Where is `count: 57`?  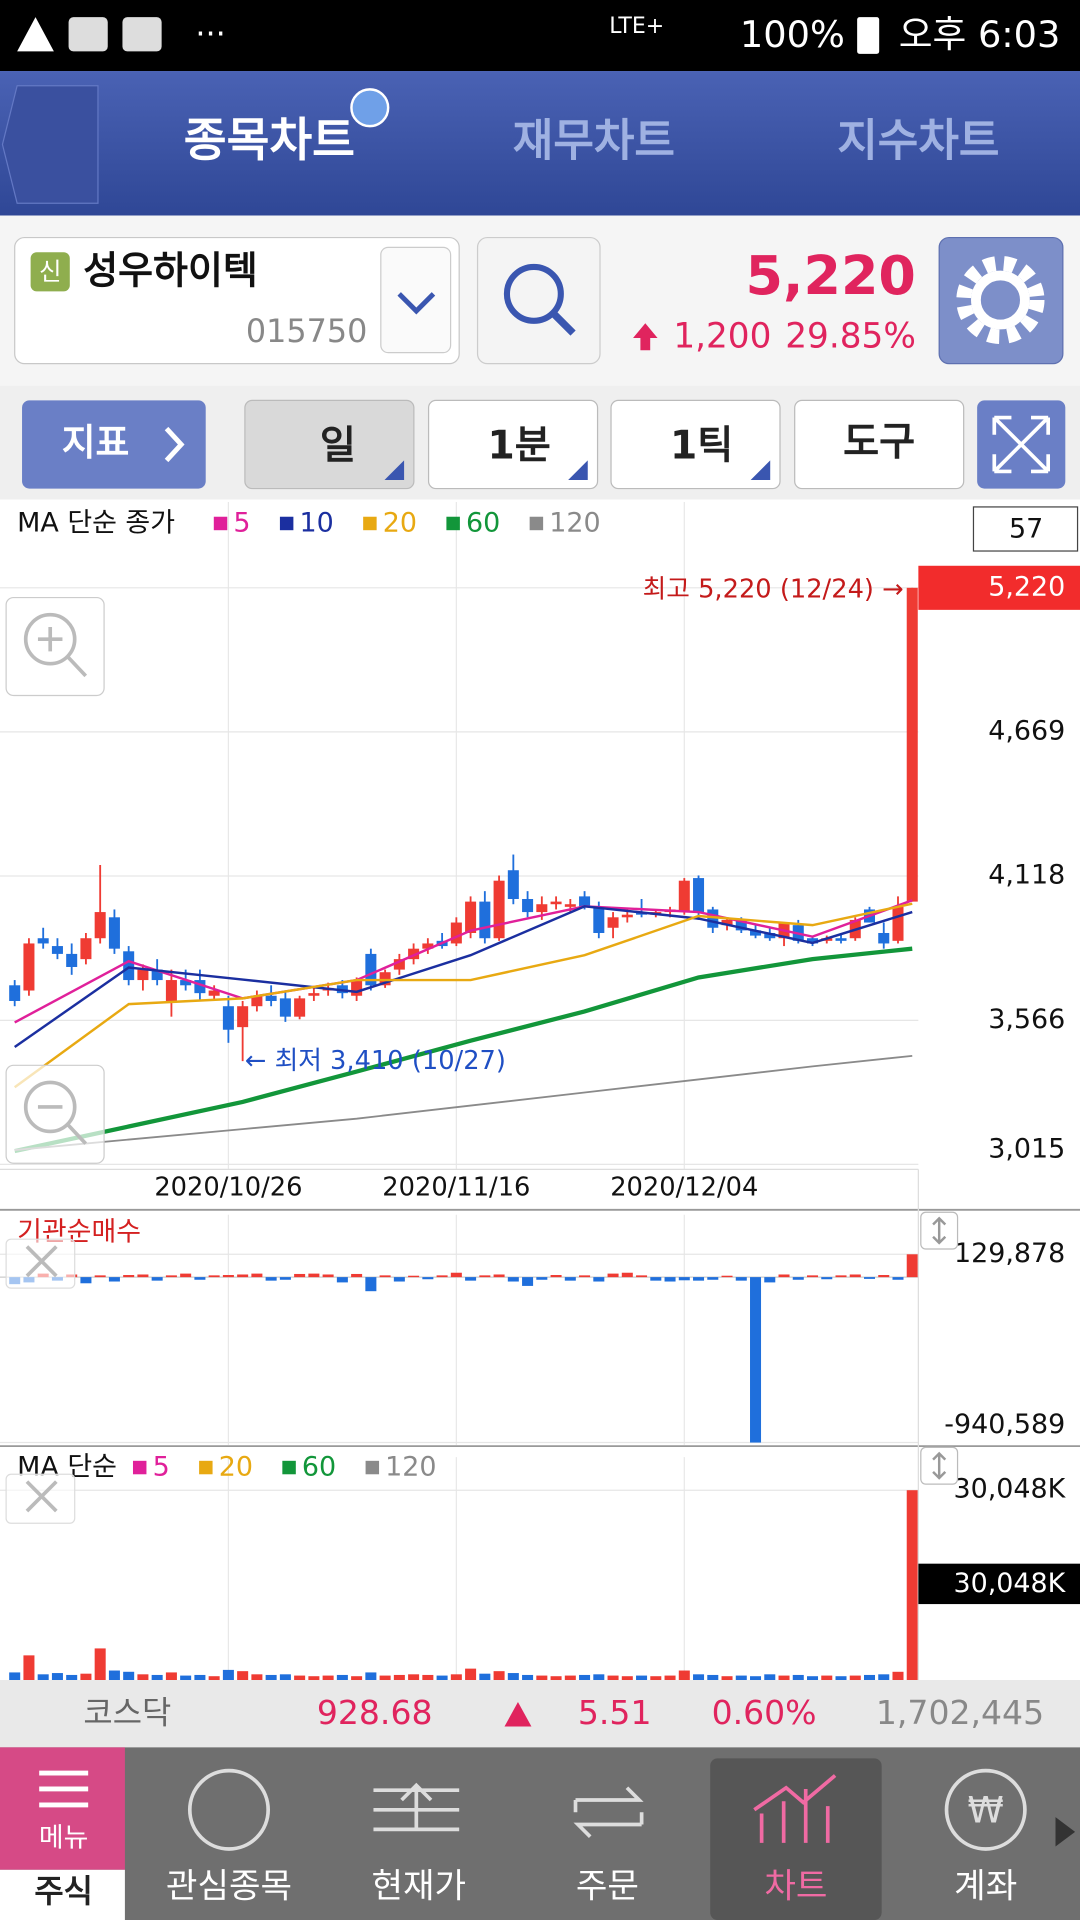
count: 57 is located at coordinates (1026, 529).